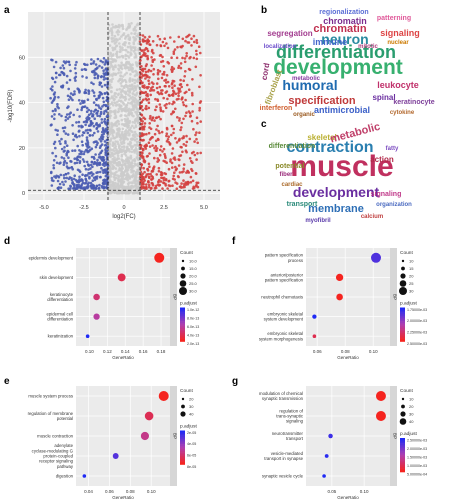  Describe the element at coordinates (336, 192) in the screenshot. I see `cloud-word: development` at that location.